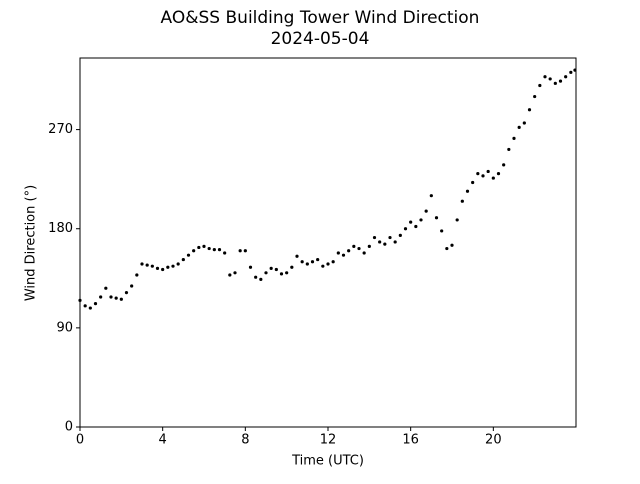 Image resolution: width=640 pixels, height=484 pixels. Describe the element at coordinates (328, 440) in the screenshot. I see `x-tick-label: 12` at that location.